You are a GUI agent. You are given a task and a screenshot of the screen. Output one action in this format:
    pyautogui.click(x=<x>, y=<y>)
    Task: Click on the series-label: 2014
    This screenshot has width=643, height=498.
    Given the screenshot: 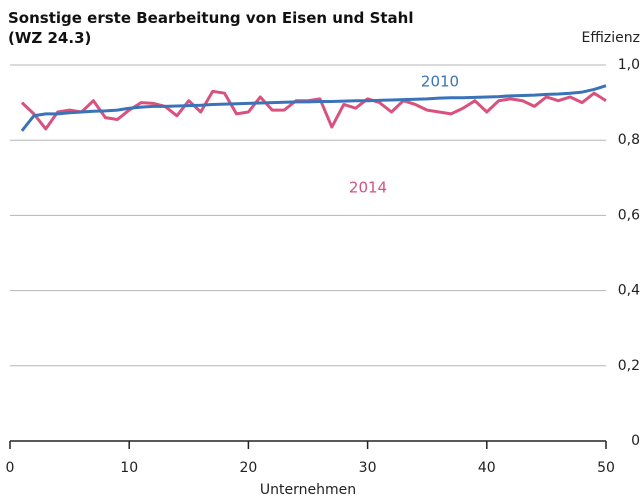 What is the action you would take?
    pyautogui.click(x=368, y=188)
    